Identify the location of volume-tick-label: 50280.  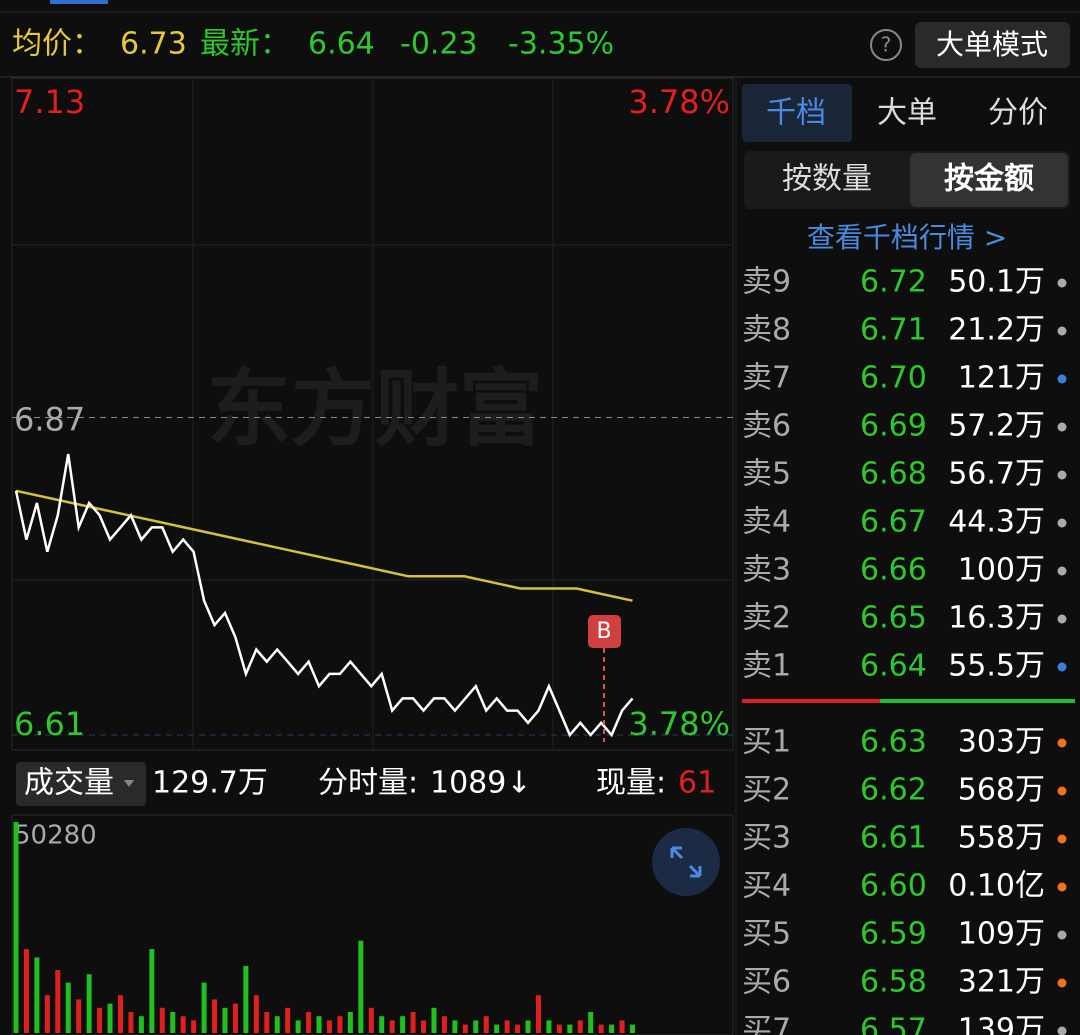
(55, 836).